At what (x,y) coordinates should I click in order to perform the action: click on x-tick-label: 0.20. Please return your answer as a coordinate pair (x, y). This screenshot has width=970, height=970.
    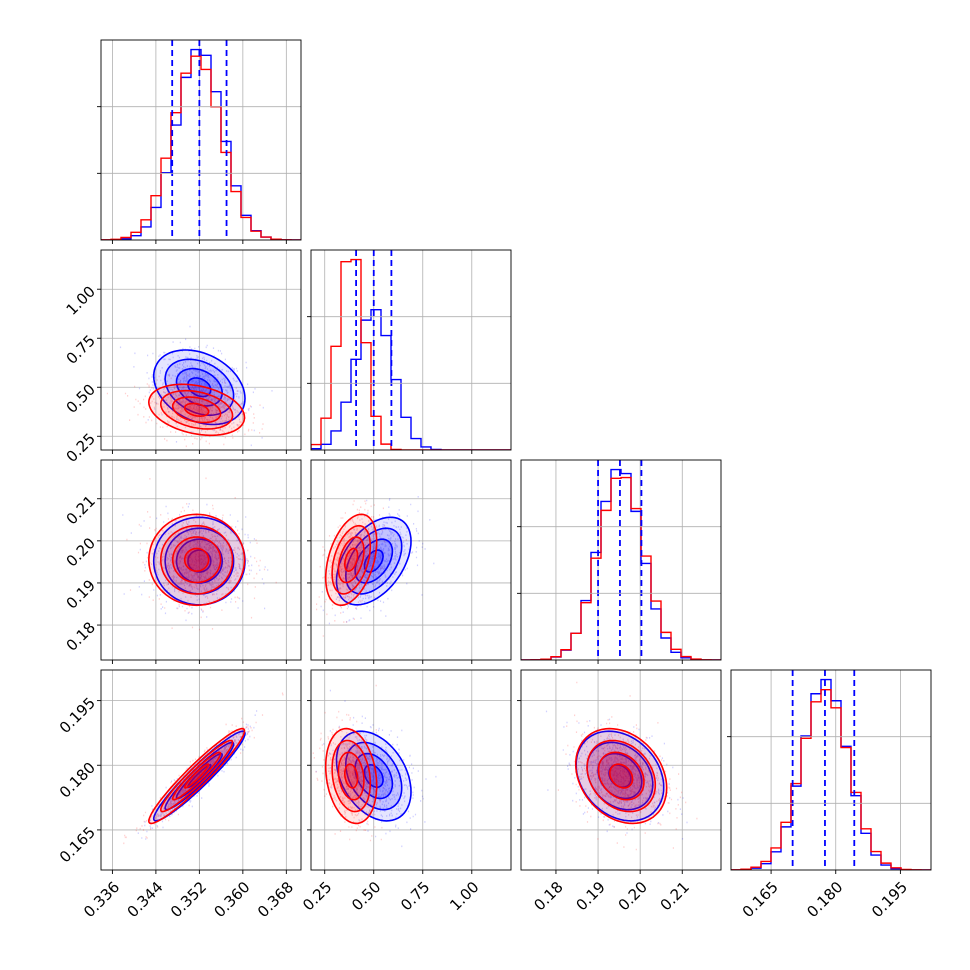
    Looking at the image, I should click on (633, 896).